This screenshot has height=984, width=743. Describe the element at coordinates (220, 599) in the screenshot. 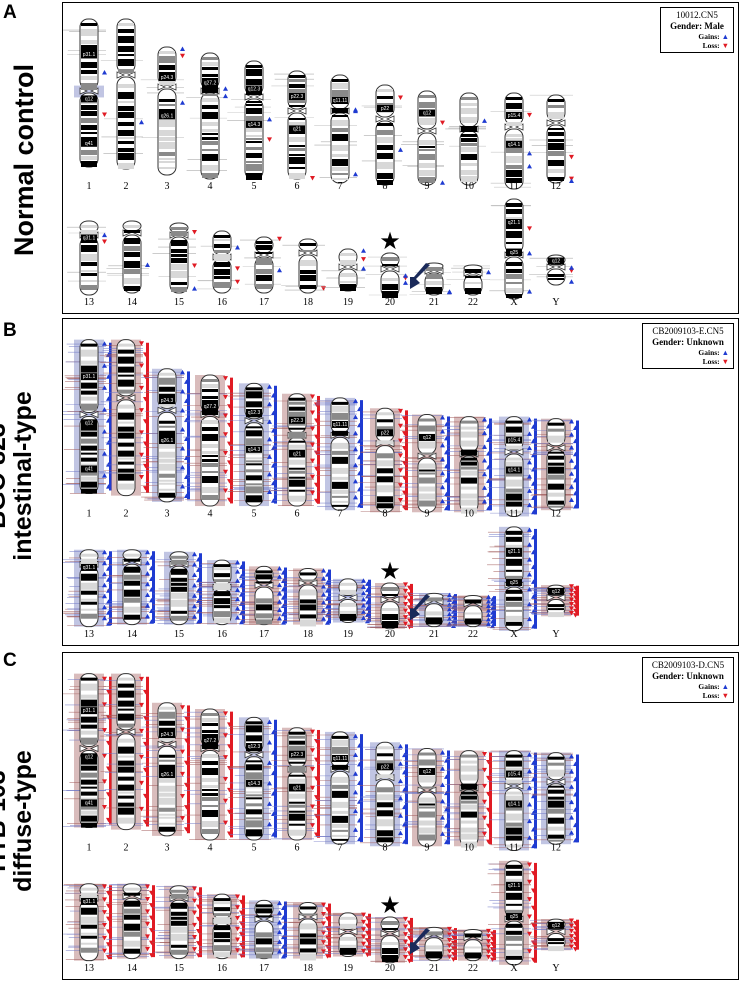

I see `chromosome-16: 16` at that location.